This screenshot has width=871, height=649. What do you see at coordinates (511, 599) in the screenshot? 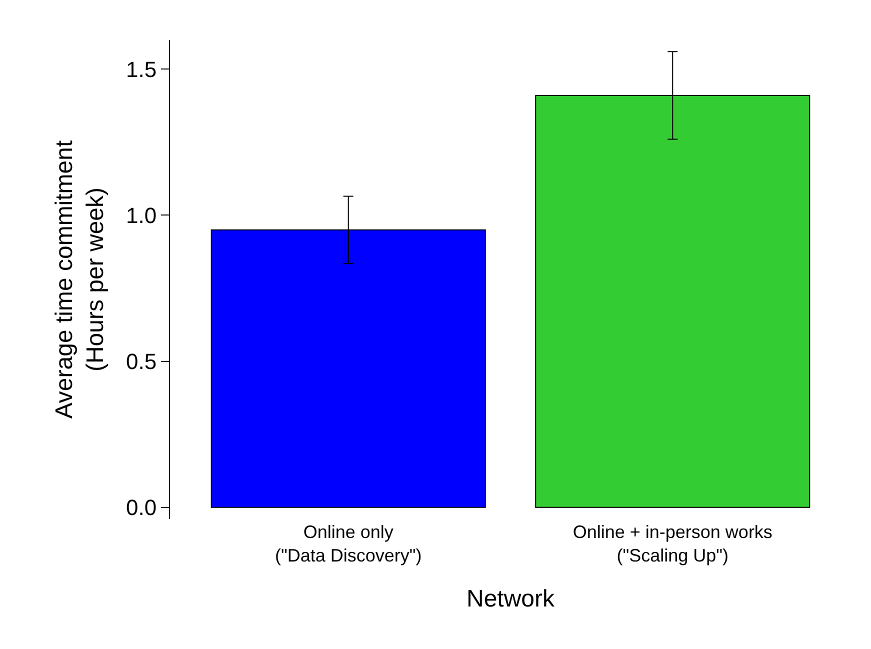
I see `x-axis-title: Network` at bounding box center [511, 599].